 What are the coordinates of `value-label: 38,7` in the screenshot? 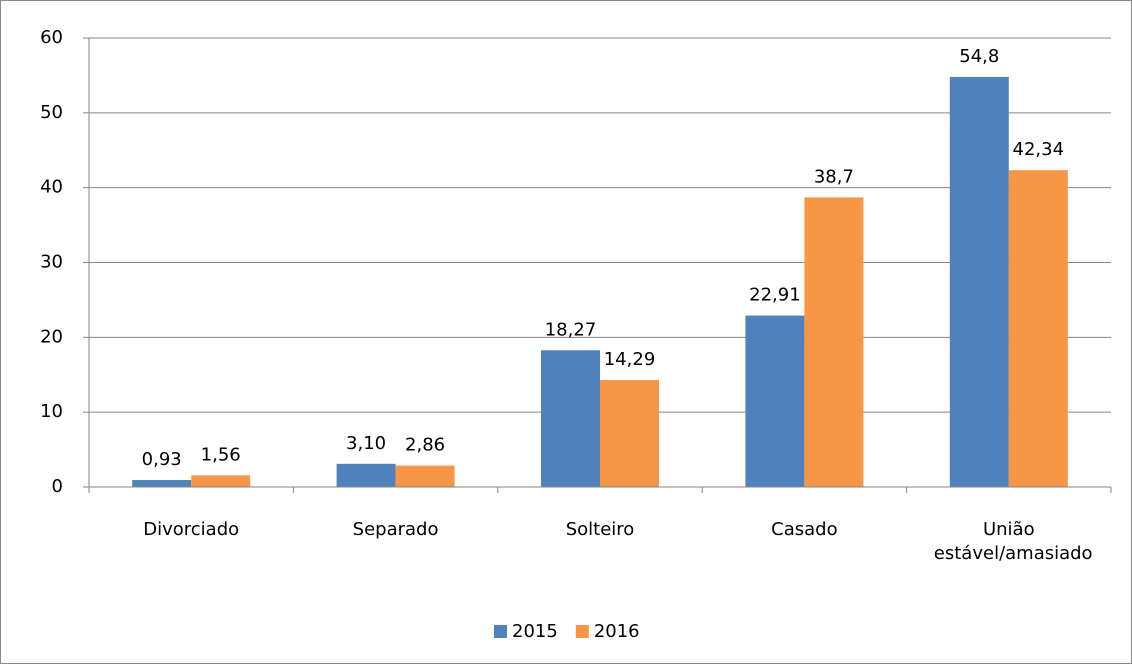 It's located at (834, 176).